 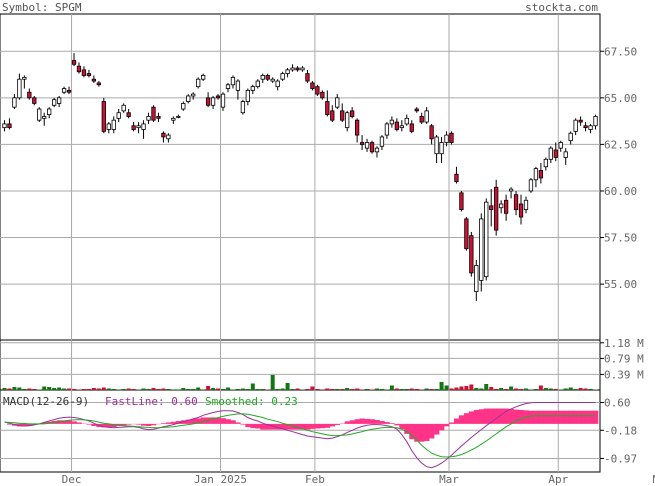 What do you see at coordinates (558, 479) in the screenshot?
I see `month-label: Apr` at bounding box center [558, 479].